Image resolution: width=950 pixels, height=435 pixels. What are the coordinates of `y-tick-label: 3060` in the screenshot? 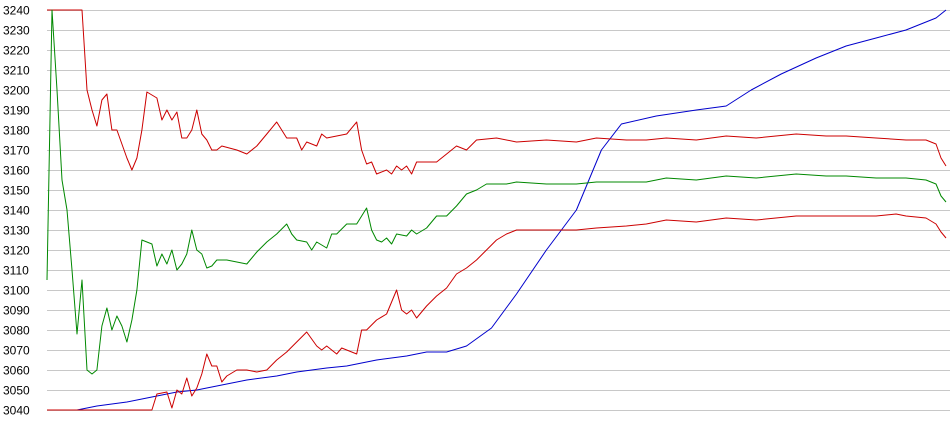 It's located at (16, 371).